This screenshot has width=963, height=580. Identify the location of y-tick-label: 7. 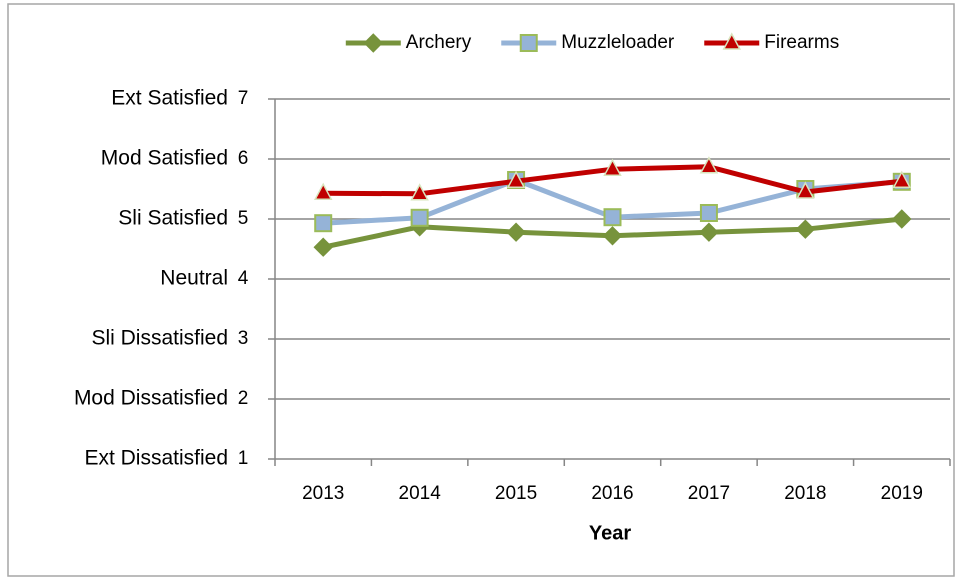
(243, 98).